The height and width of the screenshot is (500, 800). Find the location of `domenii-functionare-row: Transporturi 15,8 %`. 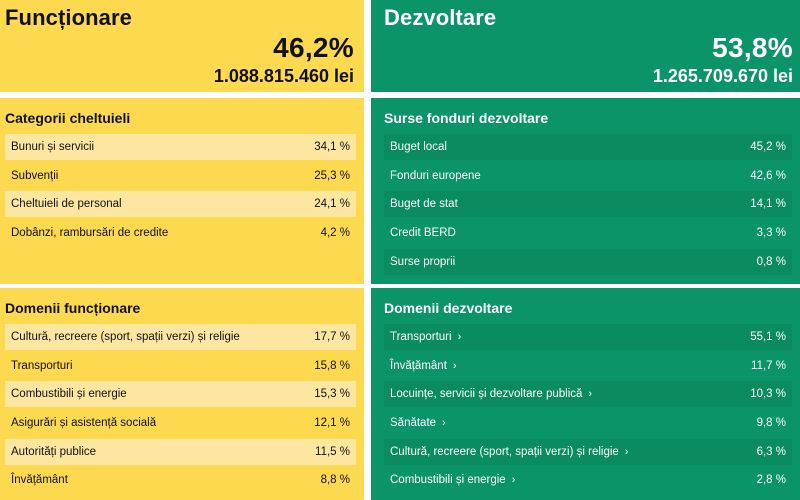

domenii-functionare-row: Transporturi 15,8 % is located at coordinates (180, 366).